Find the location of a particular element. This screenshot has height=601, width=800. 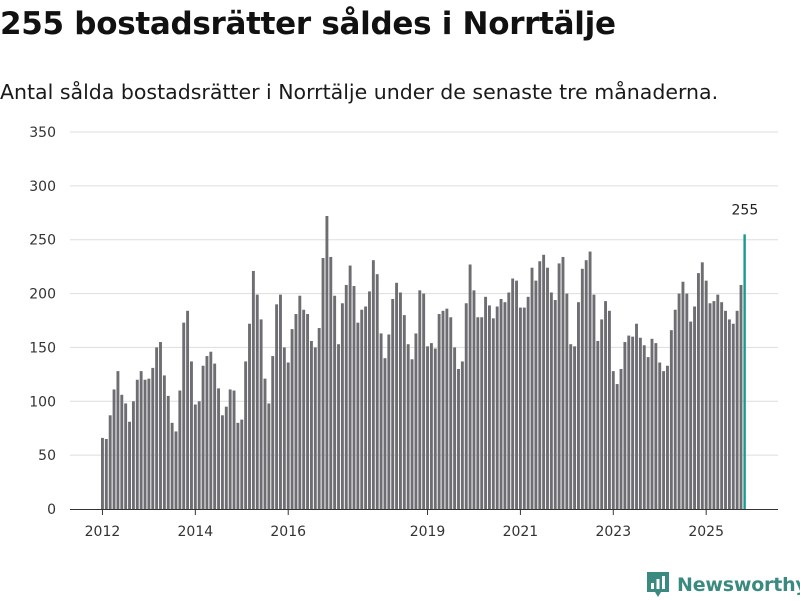

y-tick-label: 200 is located at coordinates (42, 295).